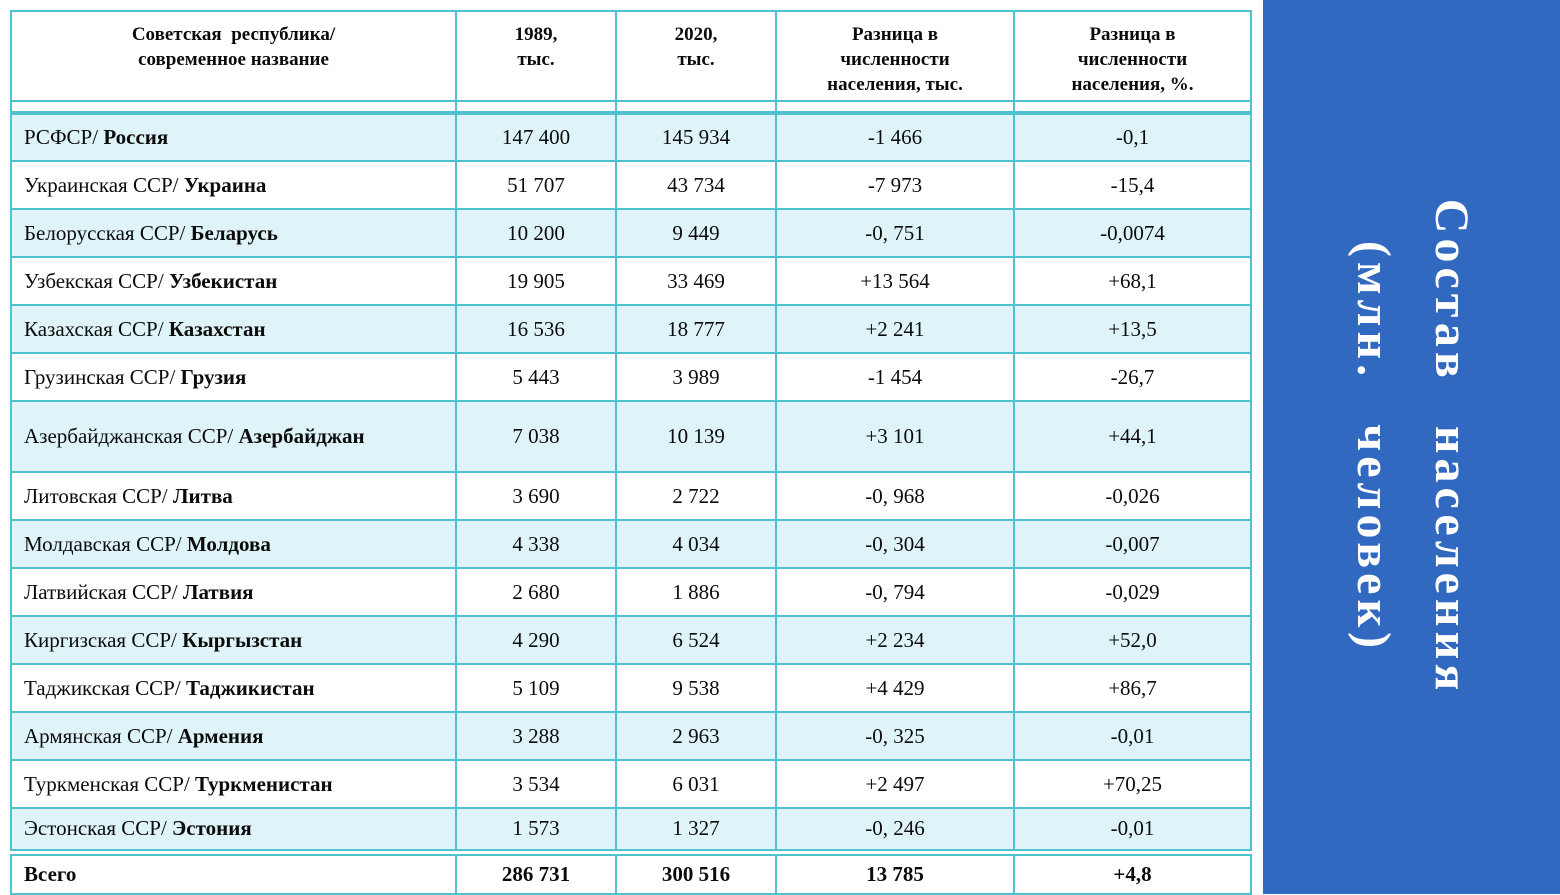 This screenshot has height=895, width=1560. I want to click on header-line: численности, so click(895, 59).